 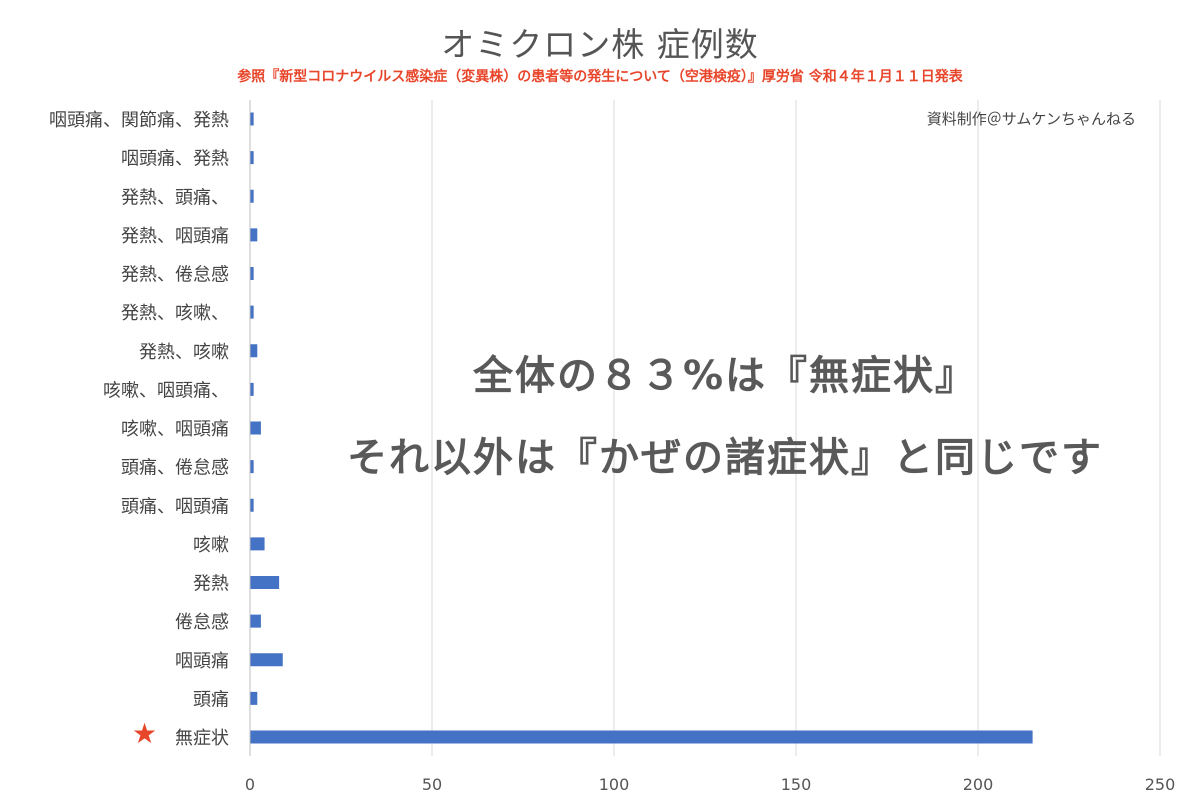 What do you see at coordinates (175, 197) in the screenshot?
I see `category-label: 発熱、頭痛、` at bounding box center [175, 197].